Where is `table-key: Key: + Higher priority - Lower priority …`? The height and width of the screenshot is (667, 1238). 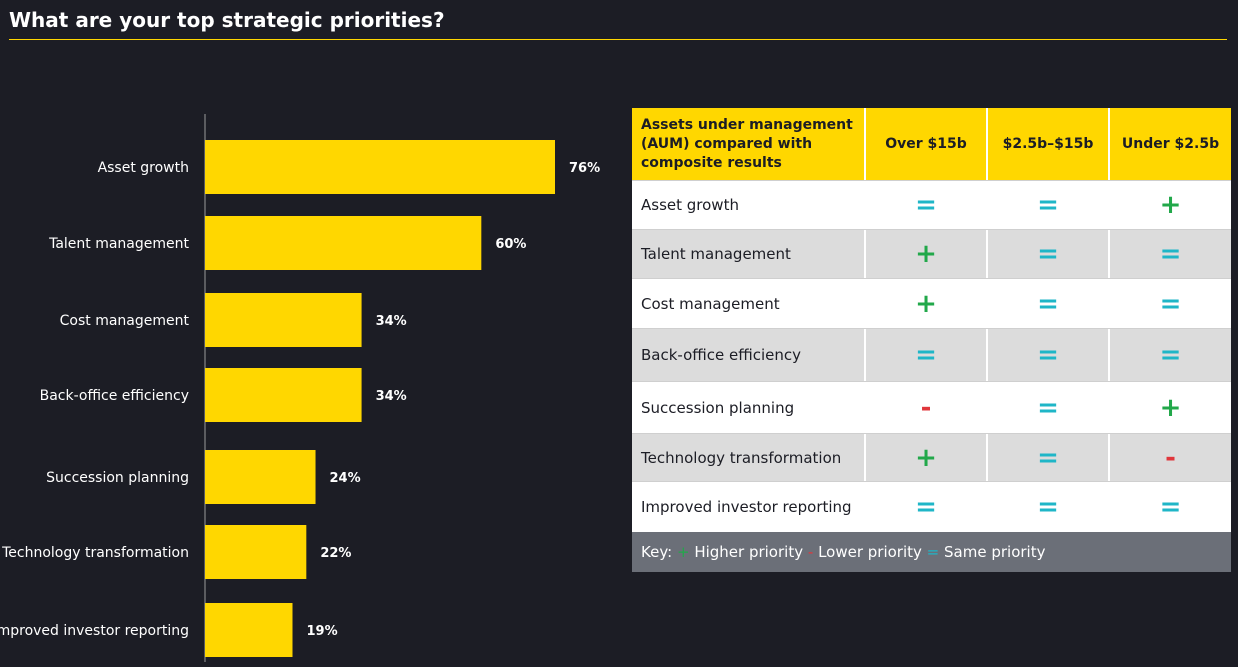 table-key: Key: + Higher priority - Lower priority … is located at coordinates (931, 552).